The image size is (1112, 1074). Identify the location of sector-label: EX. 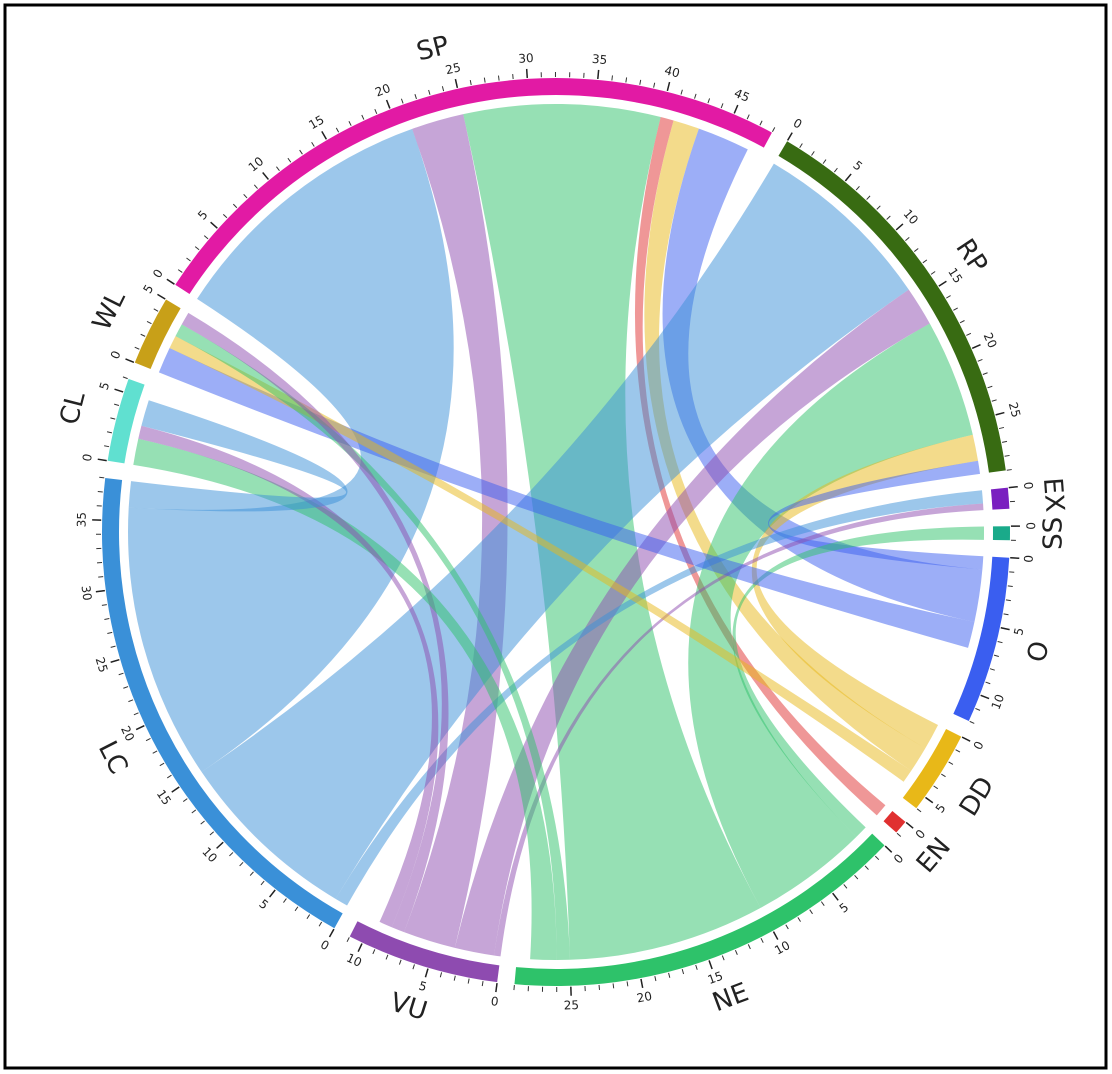
(1053, 495).